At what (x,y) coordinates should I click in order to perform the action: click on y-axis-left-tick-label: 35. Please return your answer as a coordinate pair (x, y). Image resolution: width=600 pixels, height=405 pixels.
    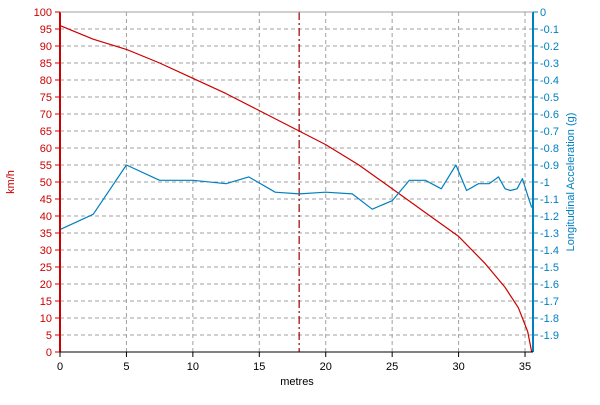
    Looking at the image, I should click on (46, 234).